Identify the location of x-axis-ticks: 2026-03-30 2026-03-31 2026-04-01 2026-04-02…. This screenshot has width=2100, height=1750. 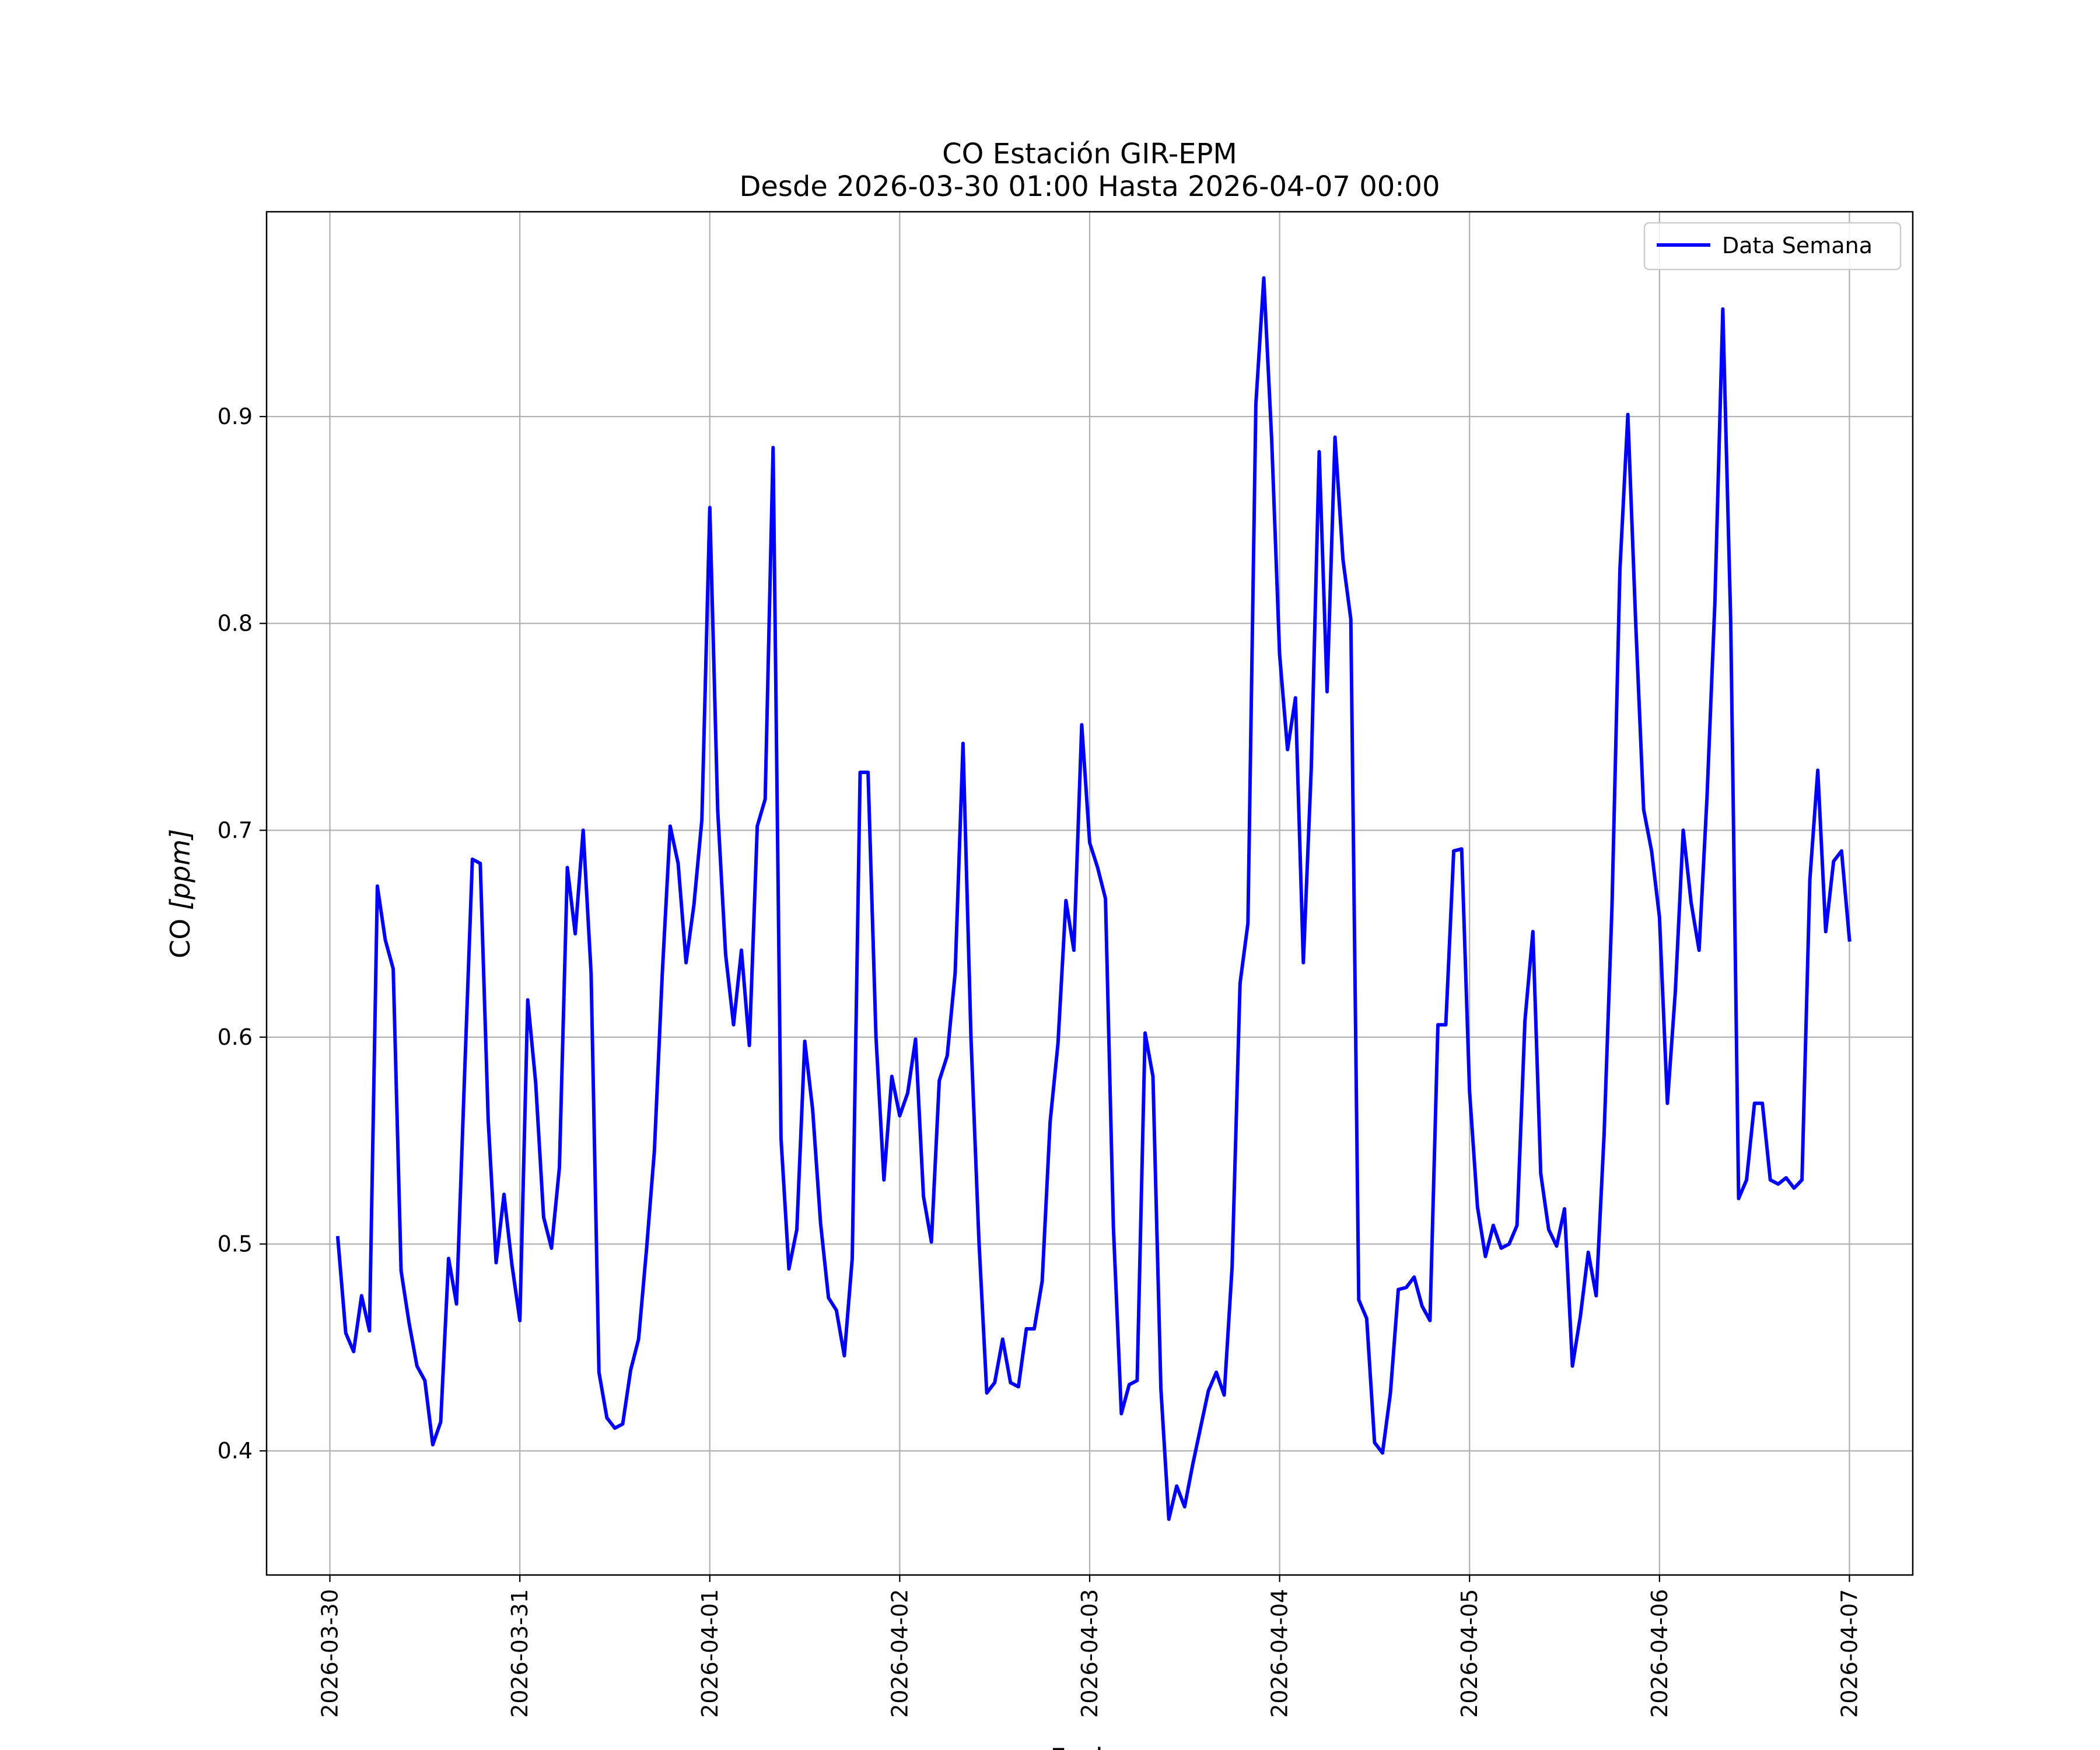
(1089, 1646).